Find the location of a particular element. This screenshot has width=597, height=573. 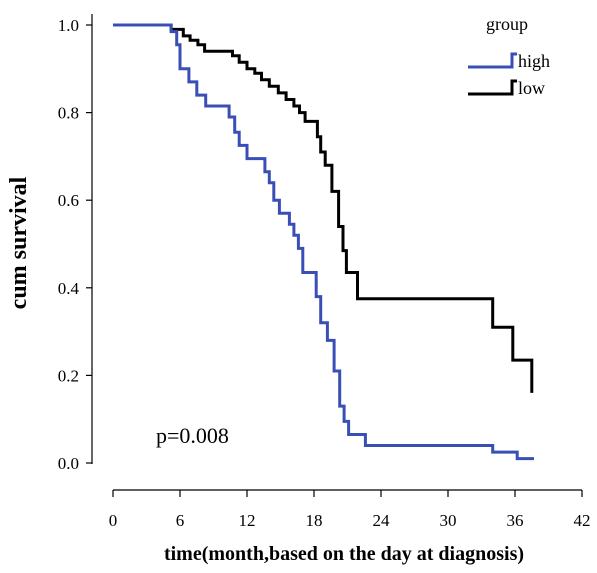

x-tick-label: 42 is located at coordinates (582, 520).